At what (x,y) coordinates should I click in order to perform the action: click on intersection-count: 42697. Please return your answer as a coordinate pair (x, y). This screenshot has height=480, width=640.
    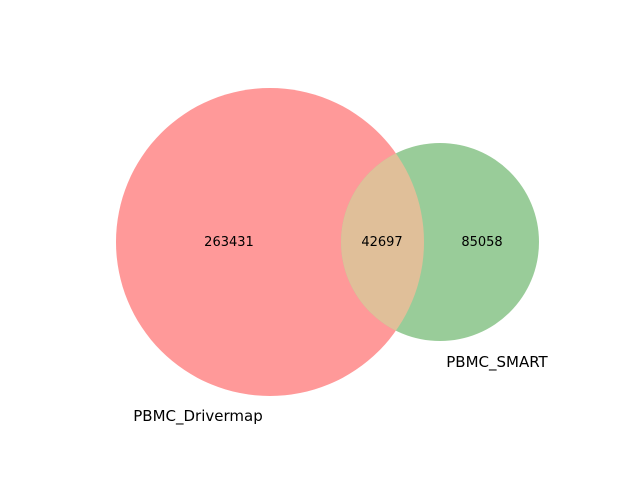
    Looking at the image, I should click on (381, 242).